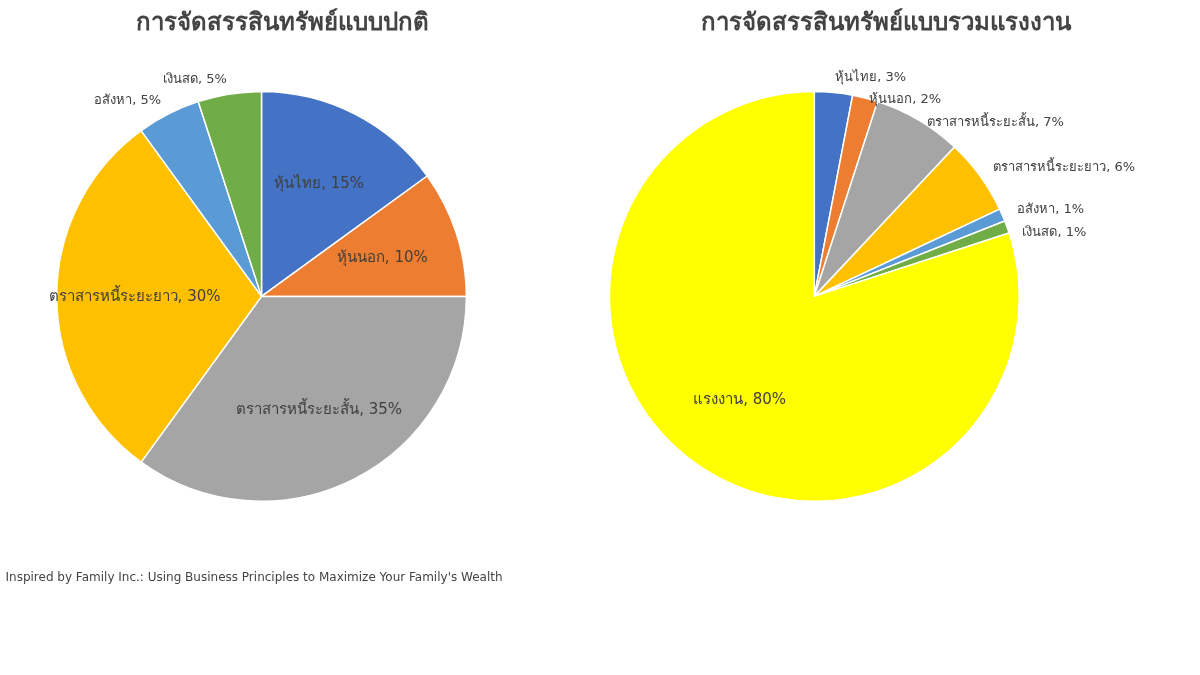  I want to click on slice-label: หุ้นไทย, 3%, so click(871, 76).